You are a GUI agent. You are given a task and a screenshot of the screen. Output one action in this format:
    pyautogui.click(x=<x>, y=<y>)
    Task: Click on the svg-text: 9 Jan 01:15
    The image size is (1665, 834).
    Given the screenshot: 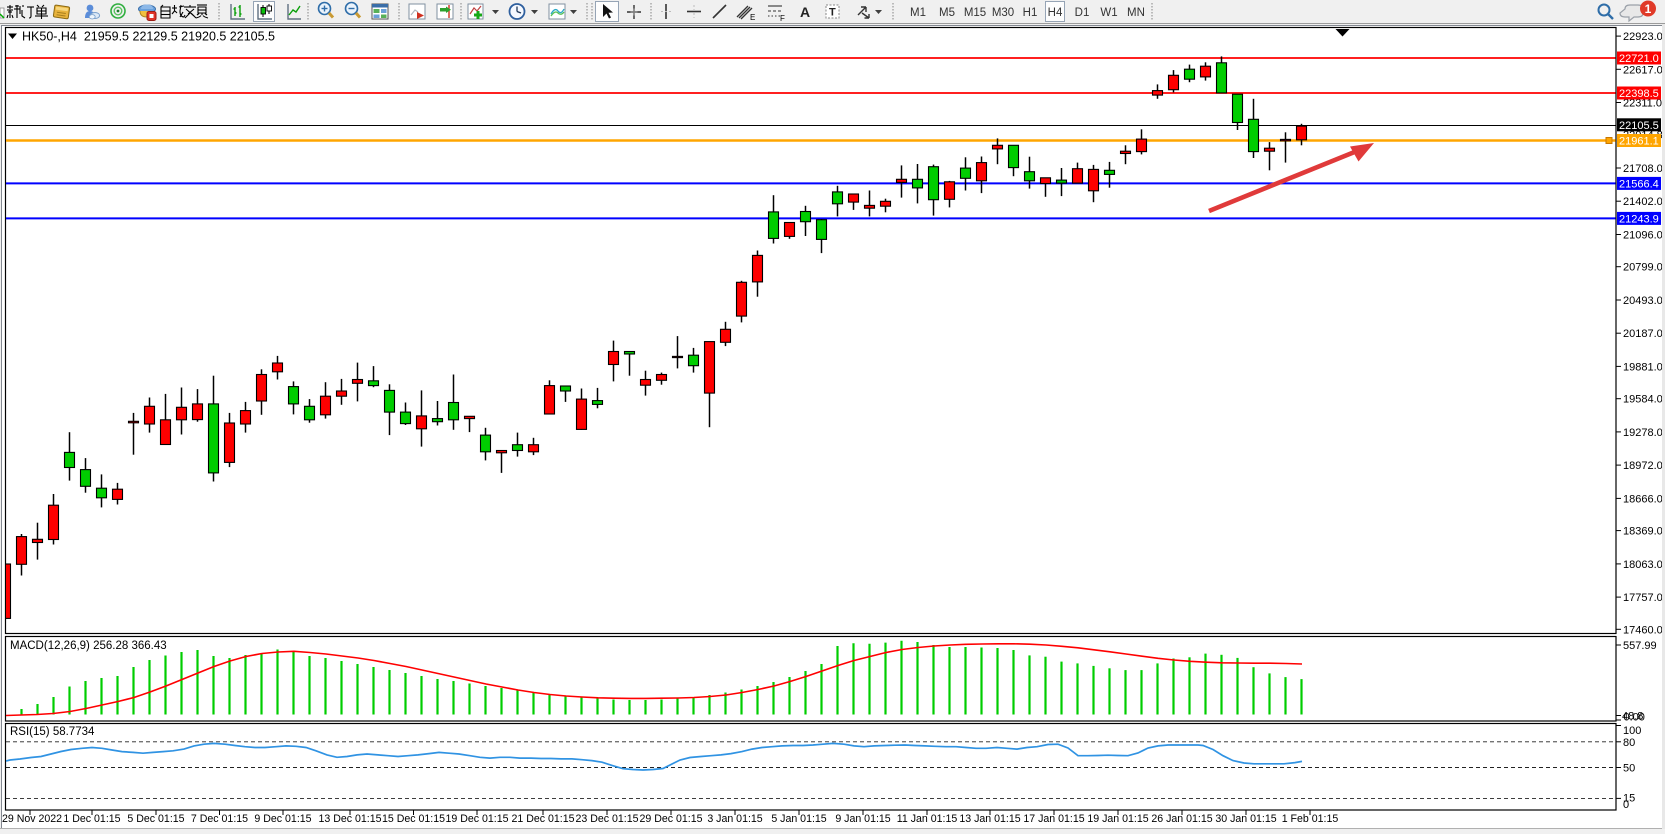 What is the action you would take?
    pyautogui.click(x=862, y=819)
    